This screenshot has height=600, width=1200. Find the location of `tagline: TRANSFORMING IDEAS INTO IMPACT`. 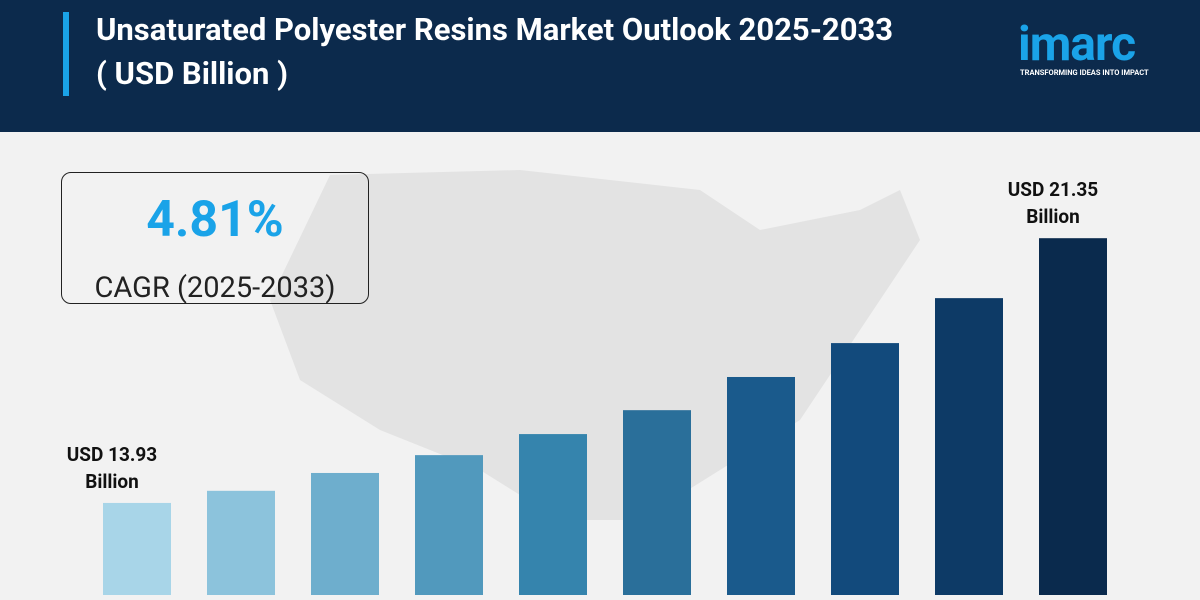

tagline: TRANSFORMING IDEAS INTO IMPACT is located at coordinates (1084, 72).